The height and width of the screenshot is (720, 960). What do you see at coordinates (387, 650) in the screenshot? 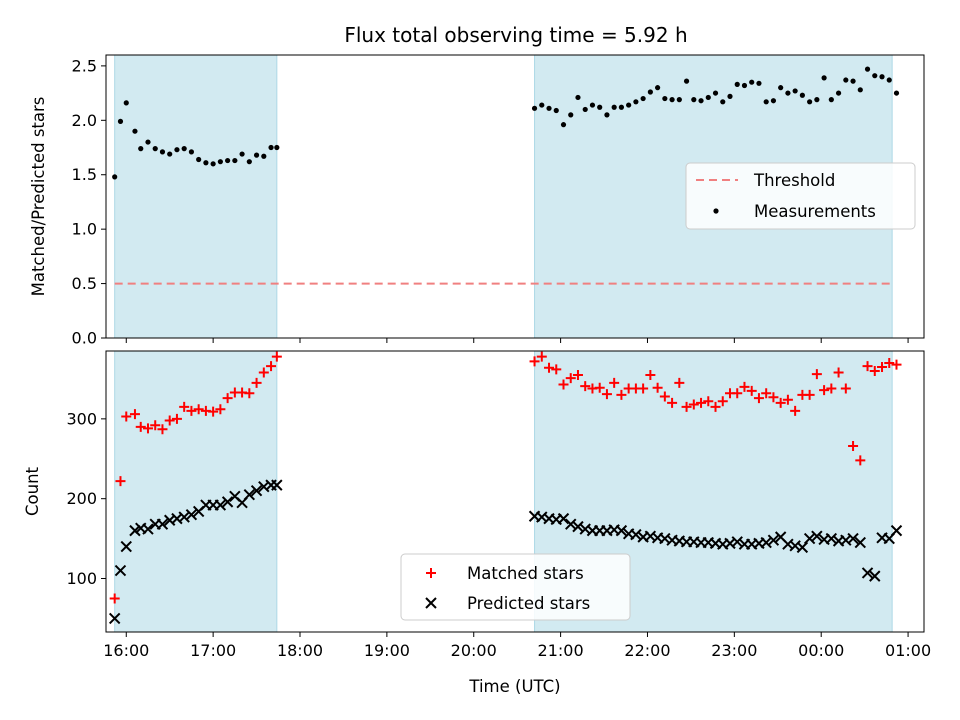
I see `xtick-label: 19:00` at bounding box center [387, 650].